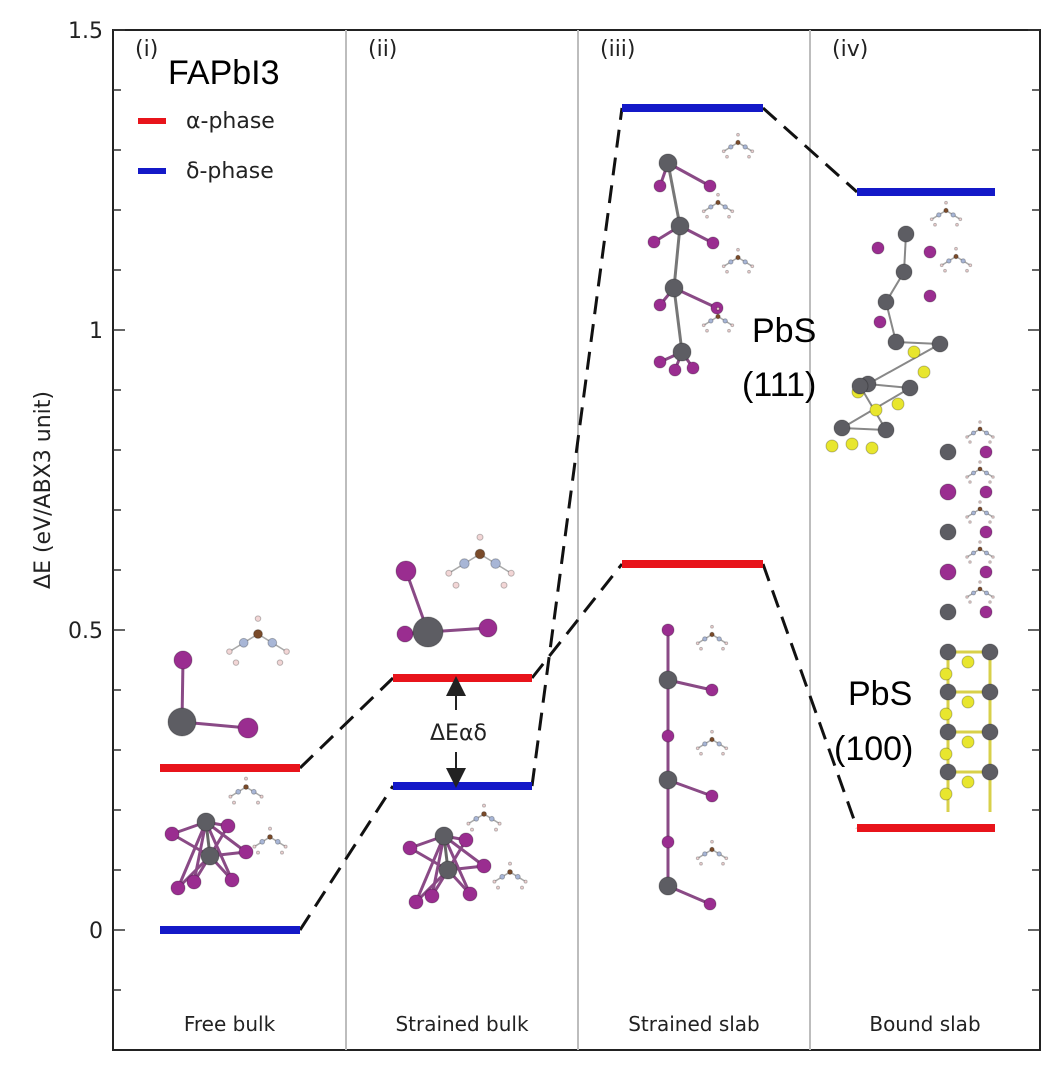  I want to click on panel-label: Free bulk, so click(230, 1024).